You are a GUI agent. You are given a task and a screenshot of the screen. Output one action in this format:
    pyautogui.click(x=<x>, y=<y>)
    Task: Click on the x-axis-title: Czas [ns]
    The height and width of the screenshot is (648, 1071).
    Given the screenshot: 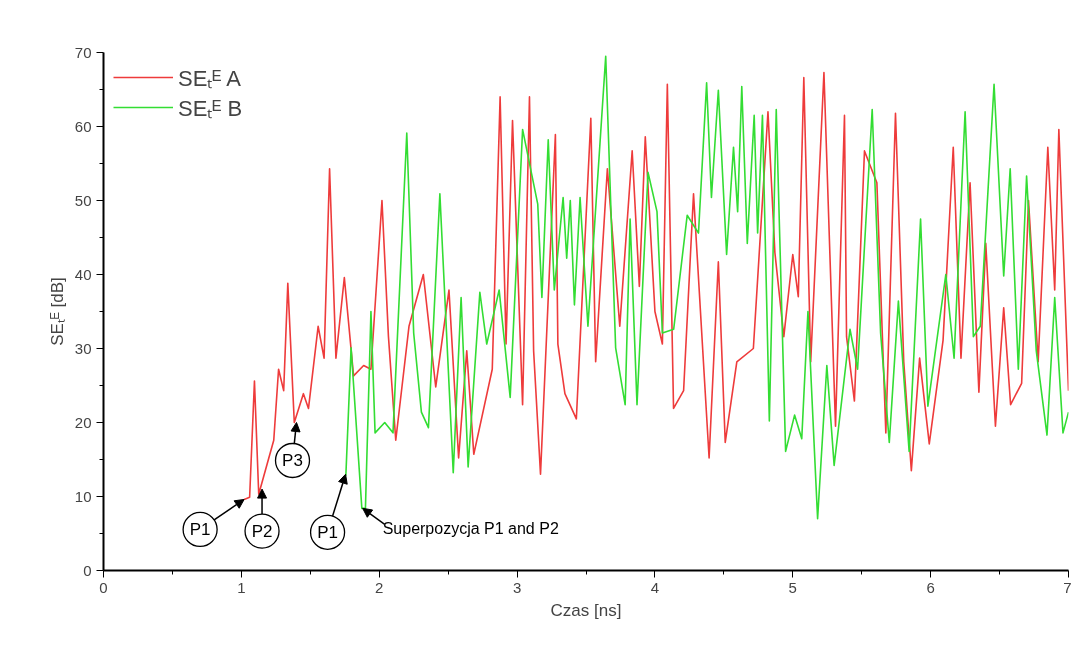 What is the action you would take?
    pyautogui.click(x=586, y=610)
    